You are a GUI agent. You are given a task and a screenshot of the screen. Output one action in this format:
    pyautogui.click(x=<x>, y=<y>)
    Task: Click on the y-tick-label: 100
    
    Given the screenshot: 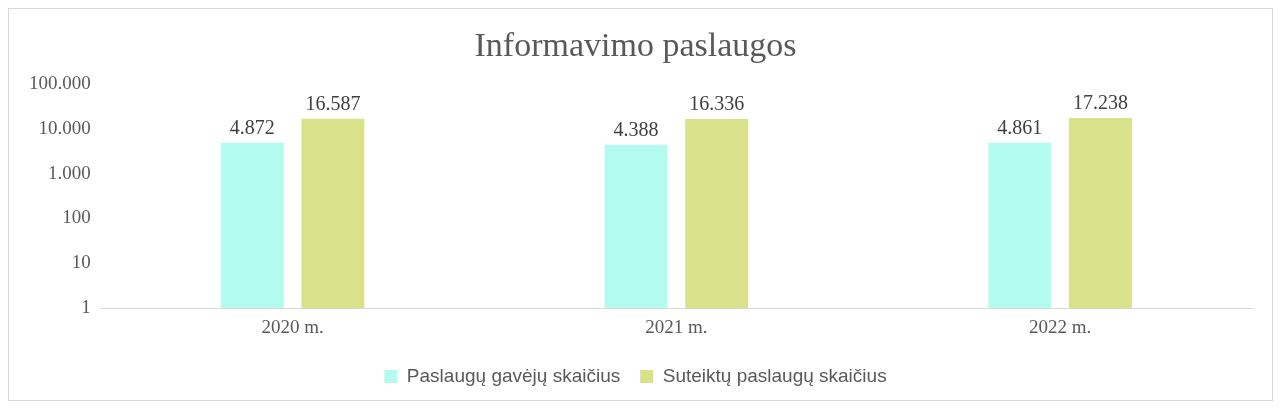 What is the action you would take?
    pyautogui.click(x=76, y=217)
    